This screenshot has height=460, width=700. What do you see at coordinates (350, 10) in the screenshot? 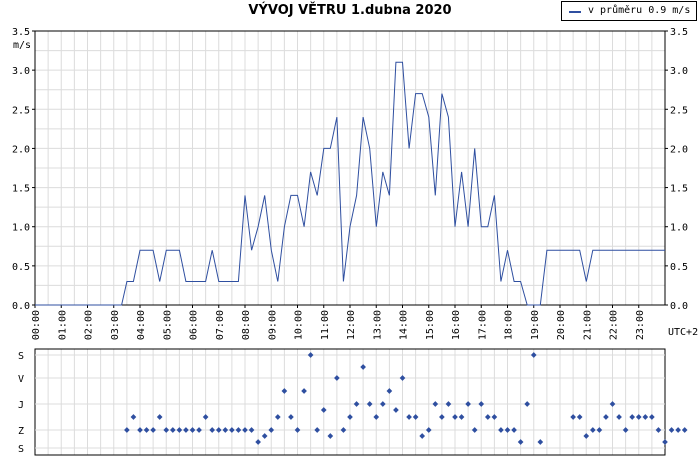
I see `chart-title: VÝVOJ VĚTRU 1.dubna 2020` at bounding box center [350, 10].